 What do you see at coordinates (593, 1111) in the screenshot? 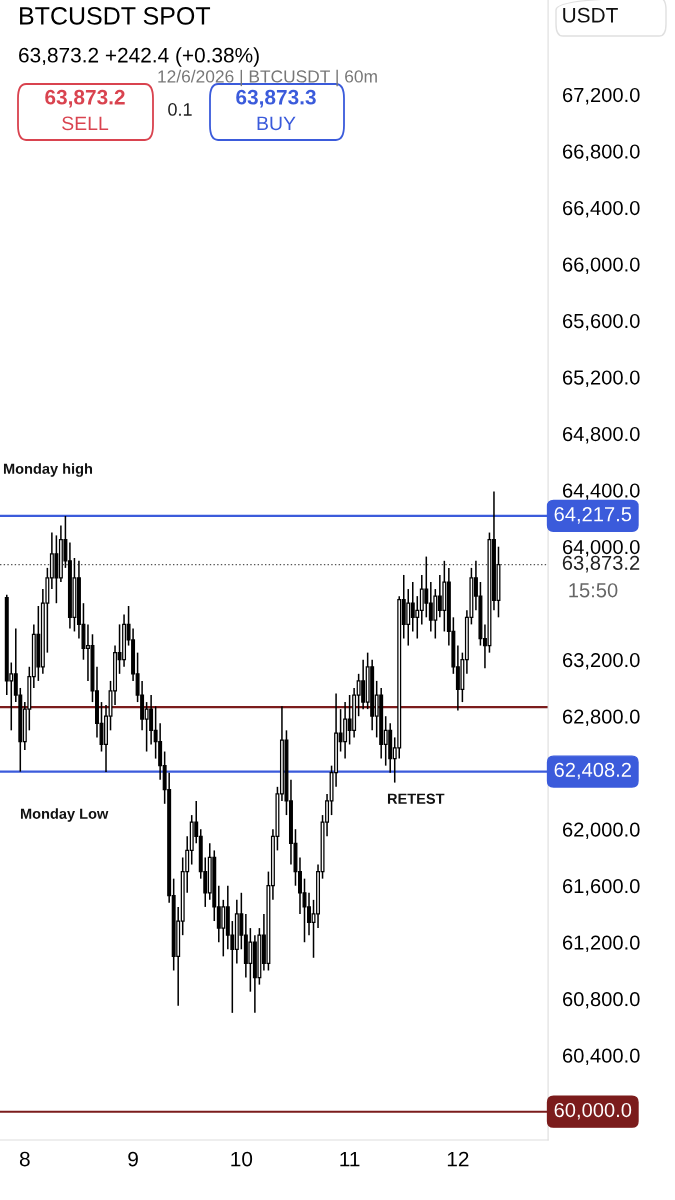
I see `ref-line-label: 60,000.0` at bounding box center [593, 1111].